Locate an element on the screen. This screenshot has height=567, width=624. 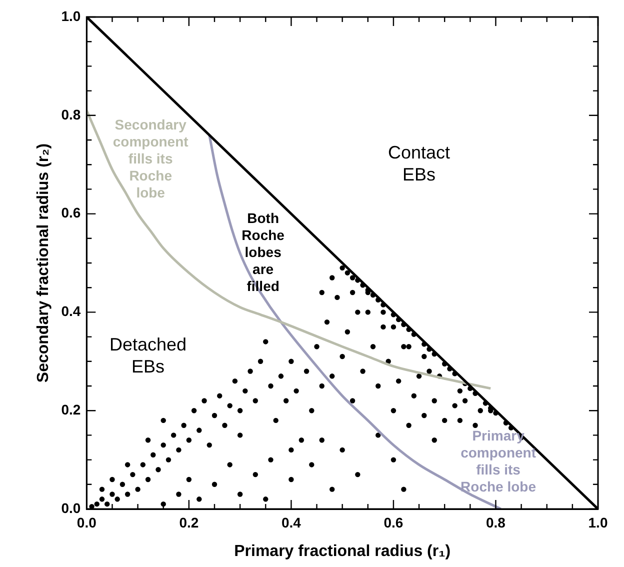
y-tick-label: 0.4 is located at coordinates (71, 311).